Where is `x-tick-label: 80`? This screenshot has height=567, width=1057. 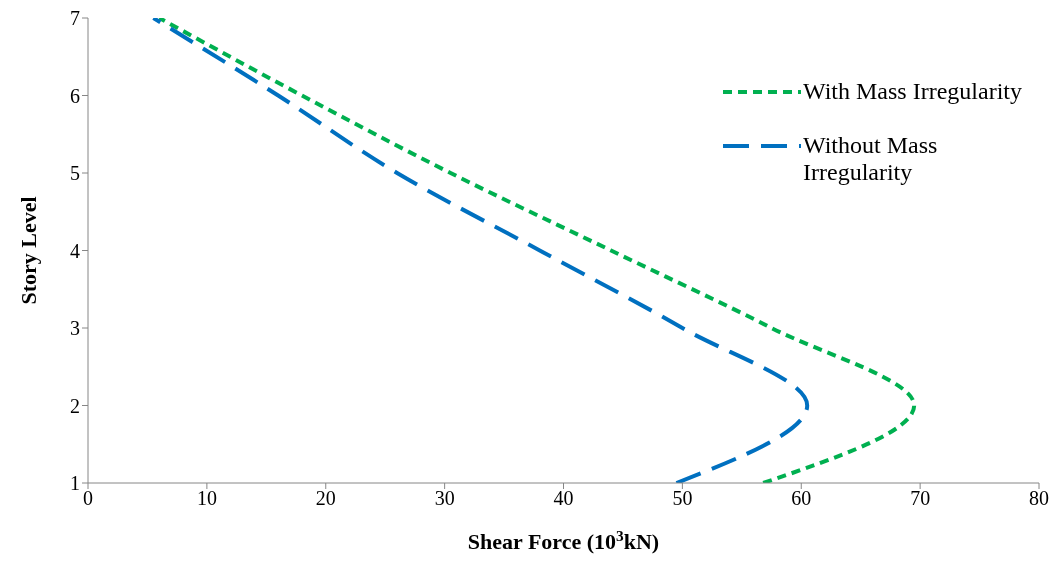
x-tick-label: 80 is located at coordinates (1039, 498).